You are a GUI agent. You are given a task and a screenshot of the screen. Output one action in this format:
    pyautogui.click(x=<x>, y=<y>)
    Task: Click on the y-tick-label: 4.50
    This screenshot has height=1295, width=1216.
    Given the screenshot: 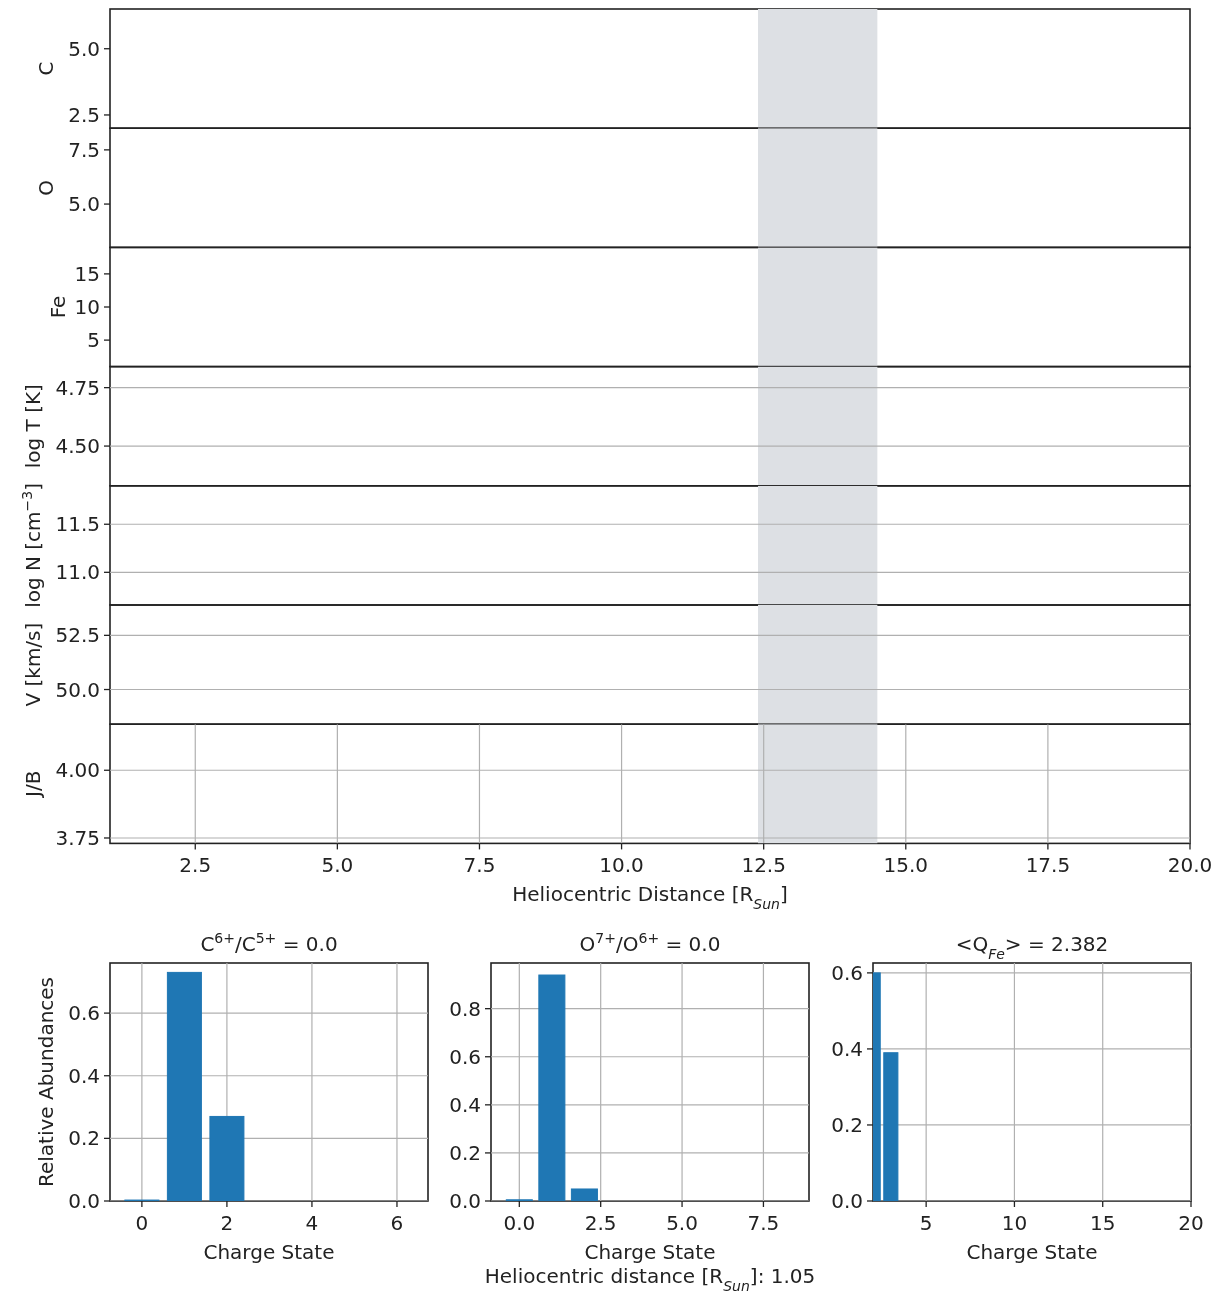 What is the action you would take?
    pyautogui.click(x=77, y=446)
    